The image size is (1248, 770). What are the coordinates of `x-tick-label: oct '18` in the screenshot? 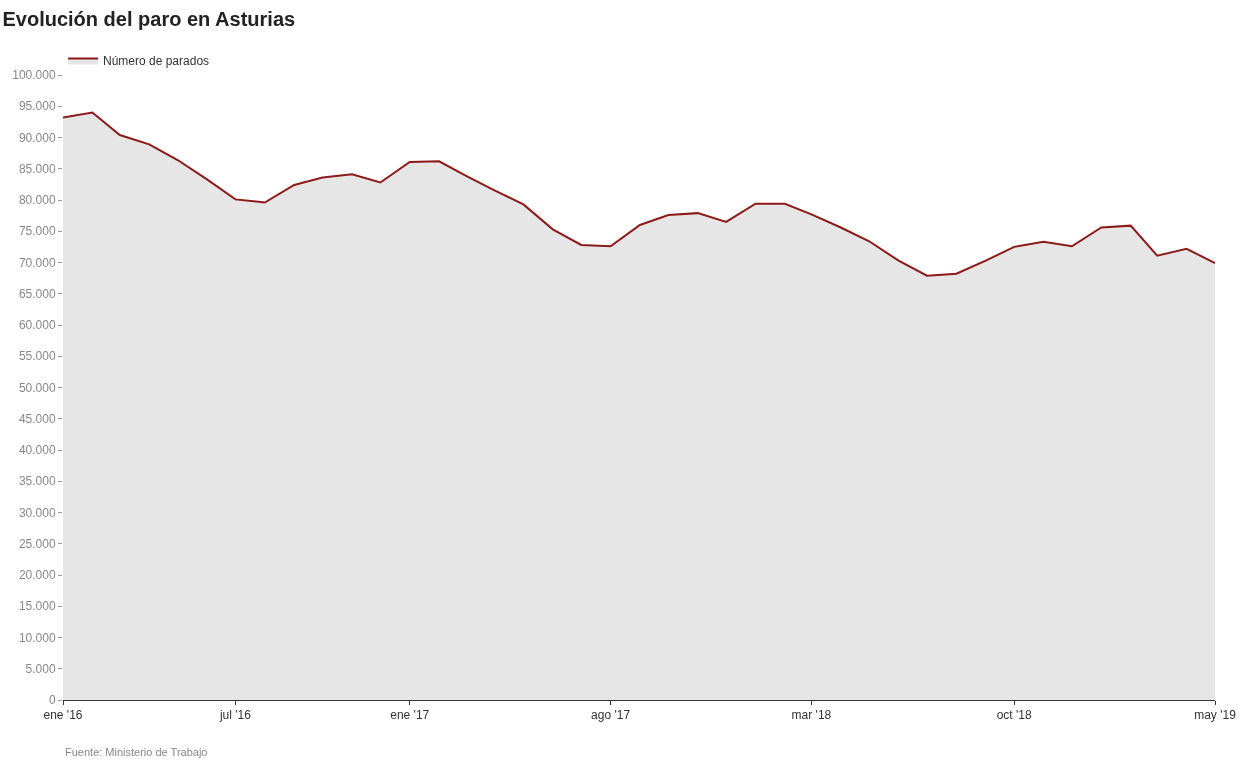 It's located at (1014, 715).